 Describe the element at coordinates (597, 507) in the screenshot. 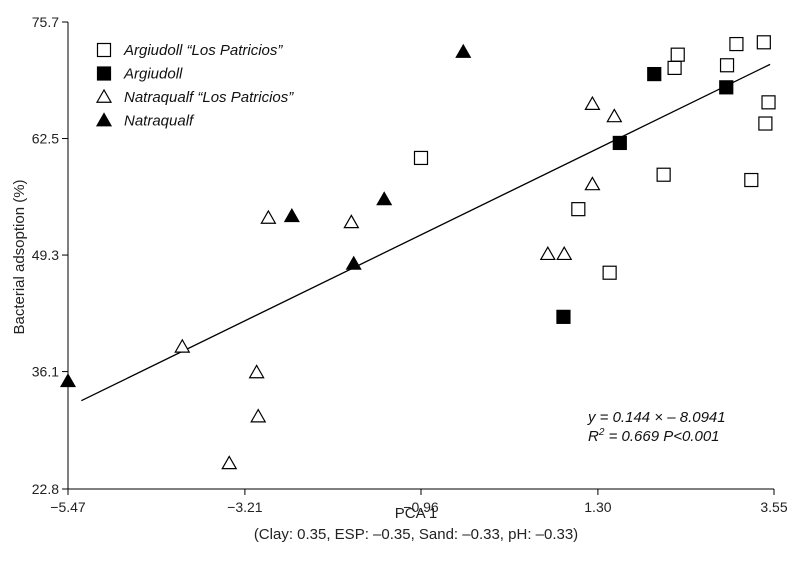

I see `x-tick-label: 1.30` at that location.